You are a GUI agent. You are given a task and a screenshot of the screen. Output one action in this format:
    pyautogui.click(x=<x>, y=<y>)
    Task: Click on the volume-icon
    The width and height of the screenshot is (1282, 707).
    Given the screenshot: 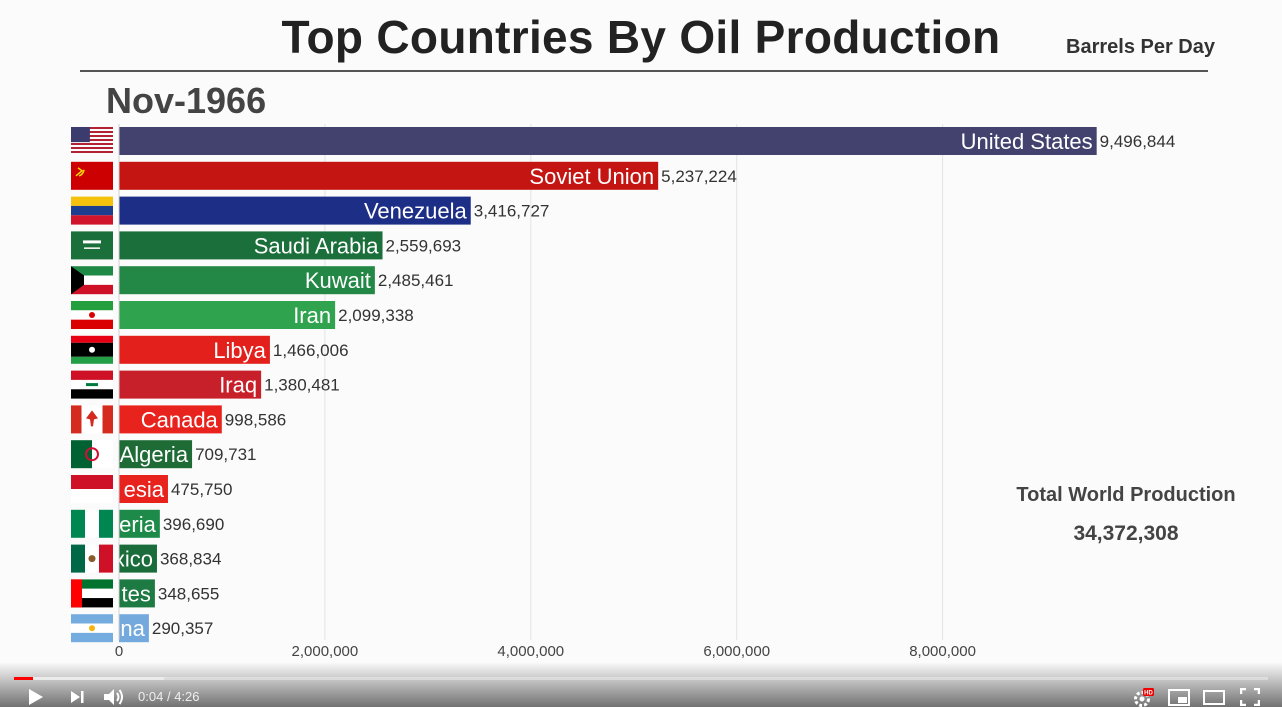 What is the action you would take?
    pyautogui.click(x=114, y=697)
    